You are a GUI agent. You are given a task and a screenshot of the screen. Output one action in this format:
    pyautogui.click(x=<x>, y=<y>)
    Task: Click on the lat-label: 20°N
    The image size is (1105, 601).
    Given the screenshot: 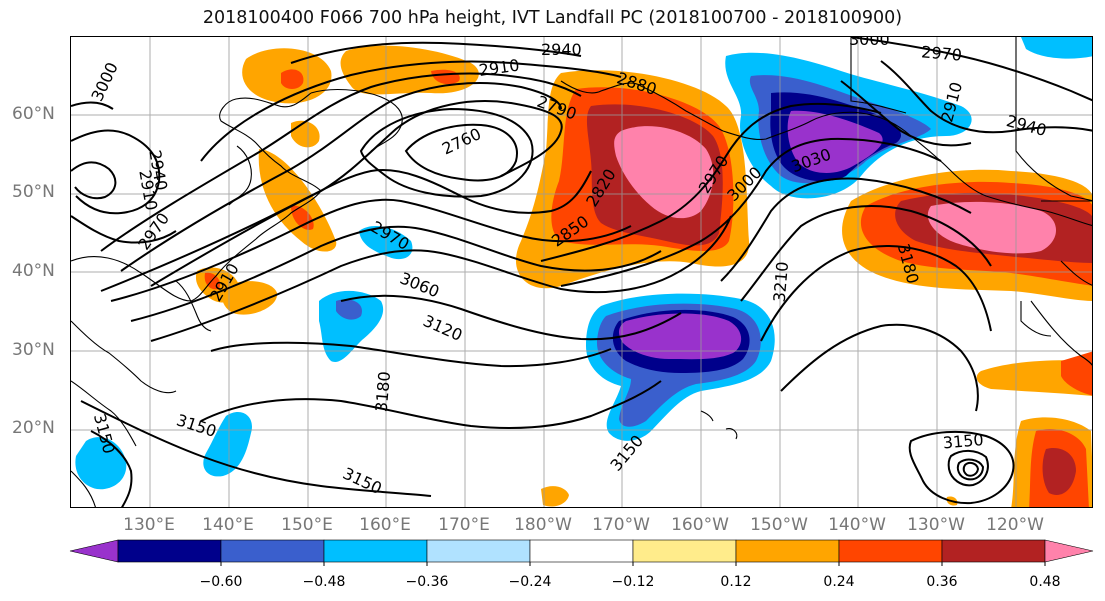 What is the action you would take?
    pyautogui.click(x=33, y=428)
    